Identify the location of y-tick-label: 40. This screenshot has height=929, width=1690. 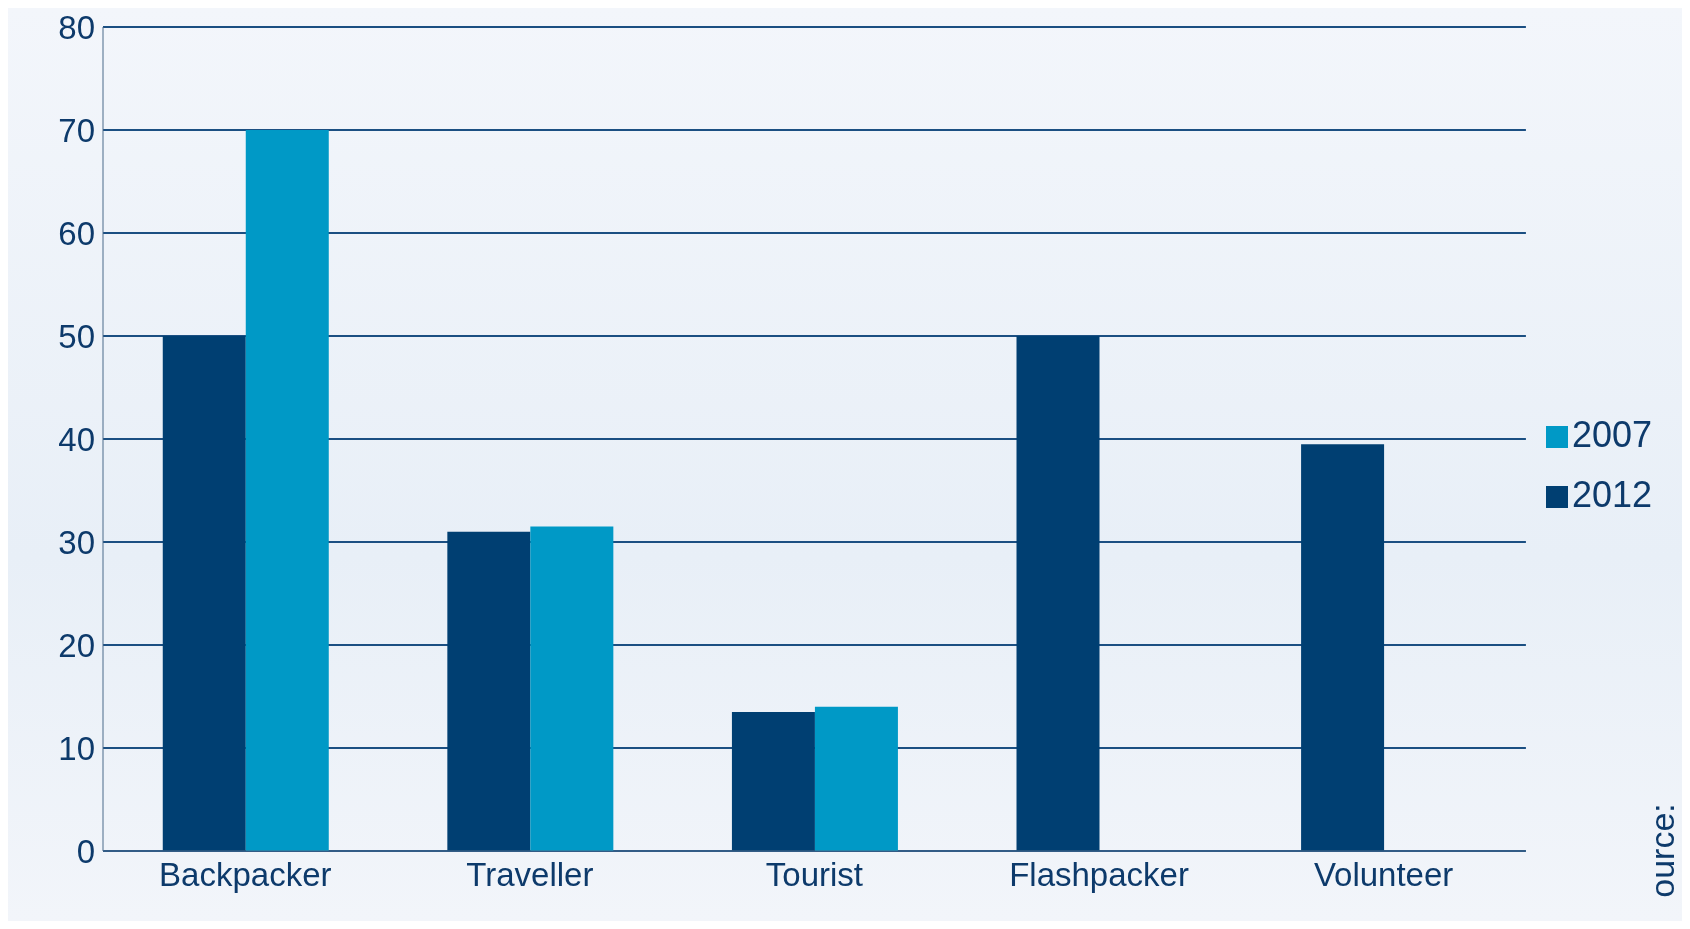
(76, 439).